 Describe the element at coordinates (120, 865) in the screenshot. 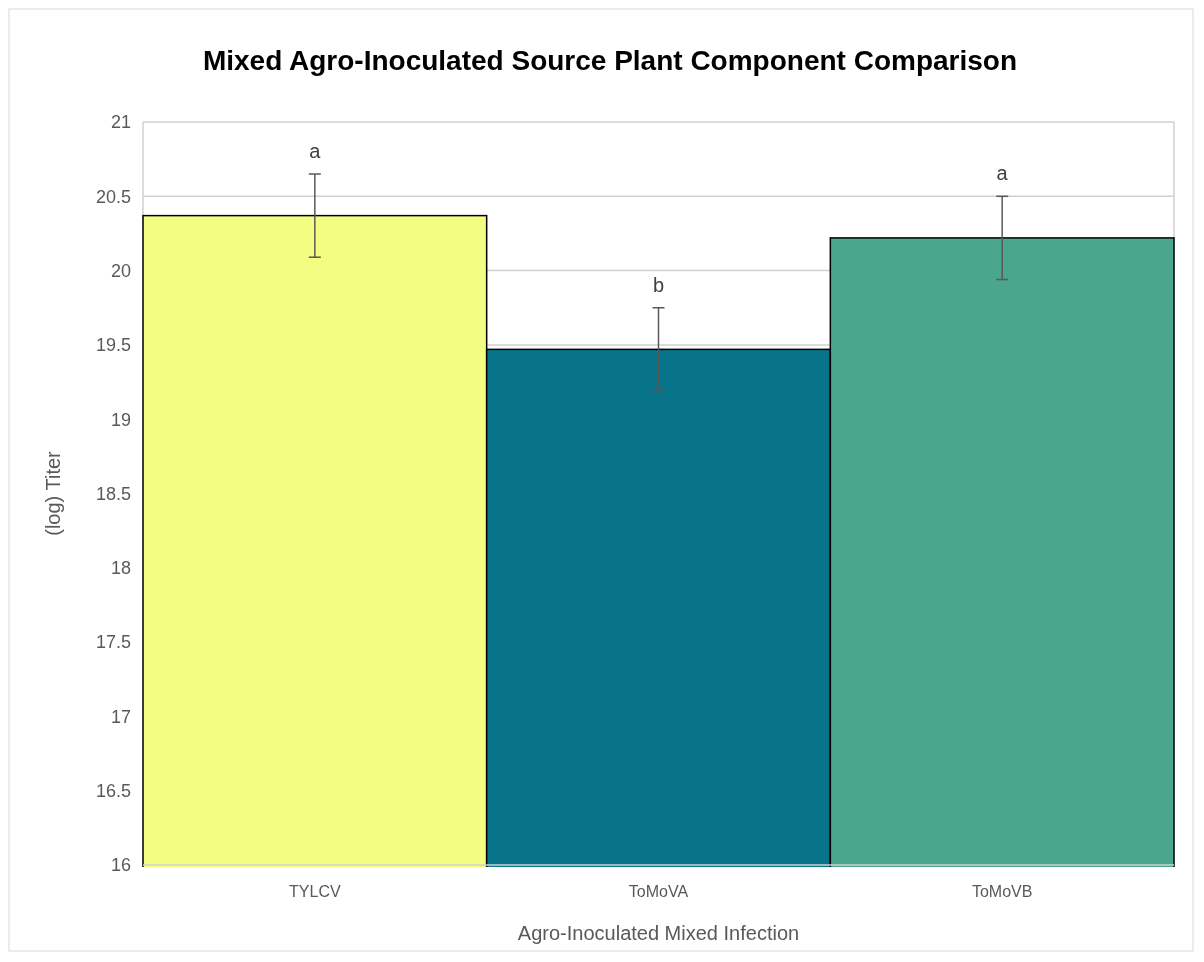

I see `y-tick-label: 16` at that location.